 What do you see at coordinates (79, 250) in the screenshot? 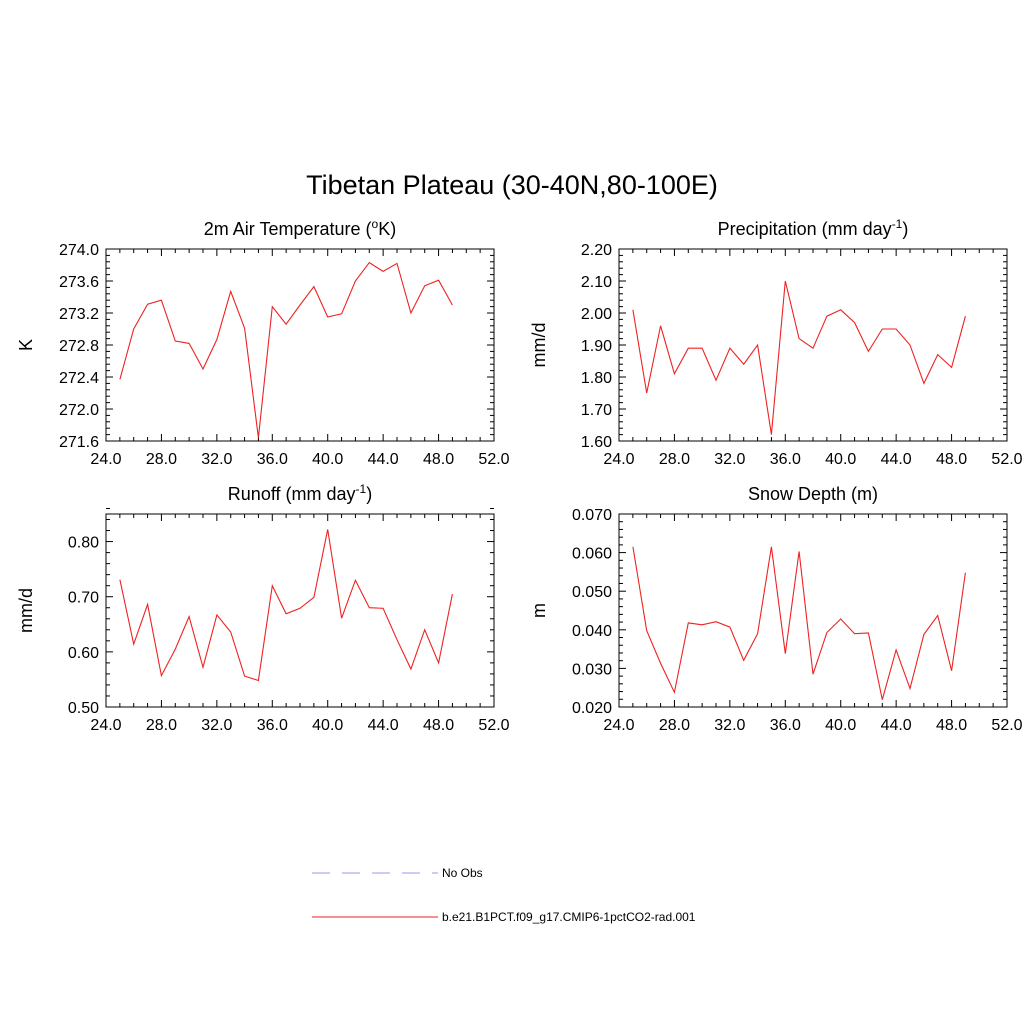
I see `y-tick-label: 274.0` at bounding box center [79, 250].